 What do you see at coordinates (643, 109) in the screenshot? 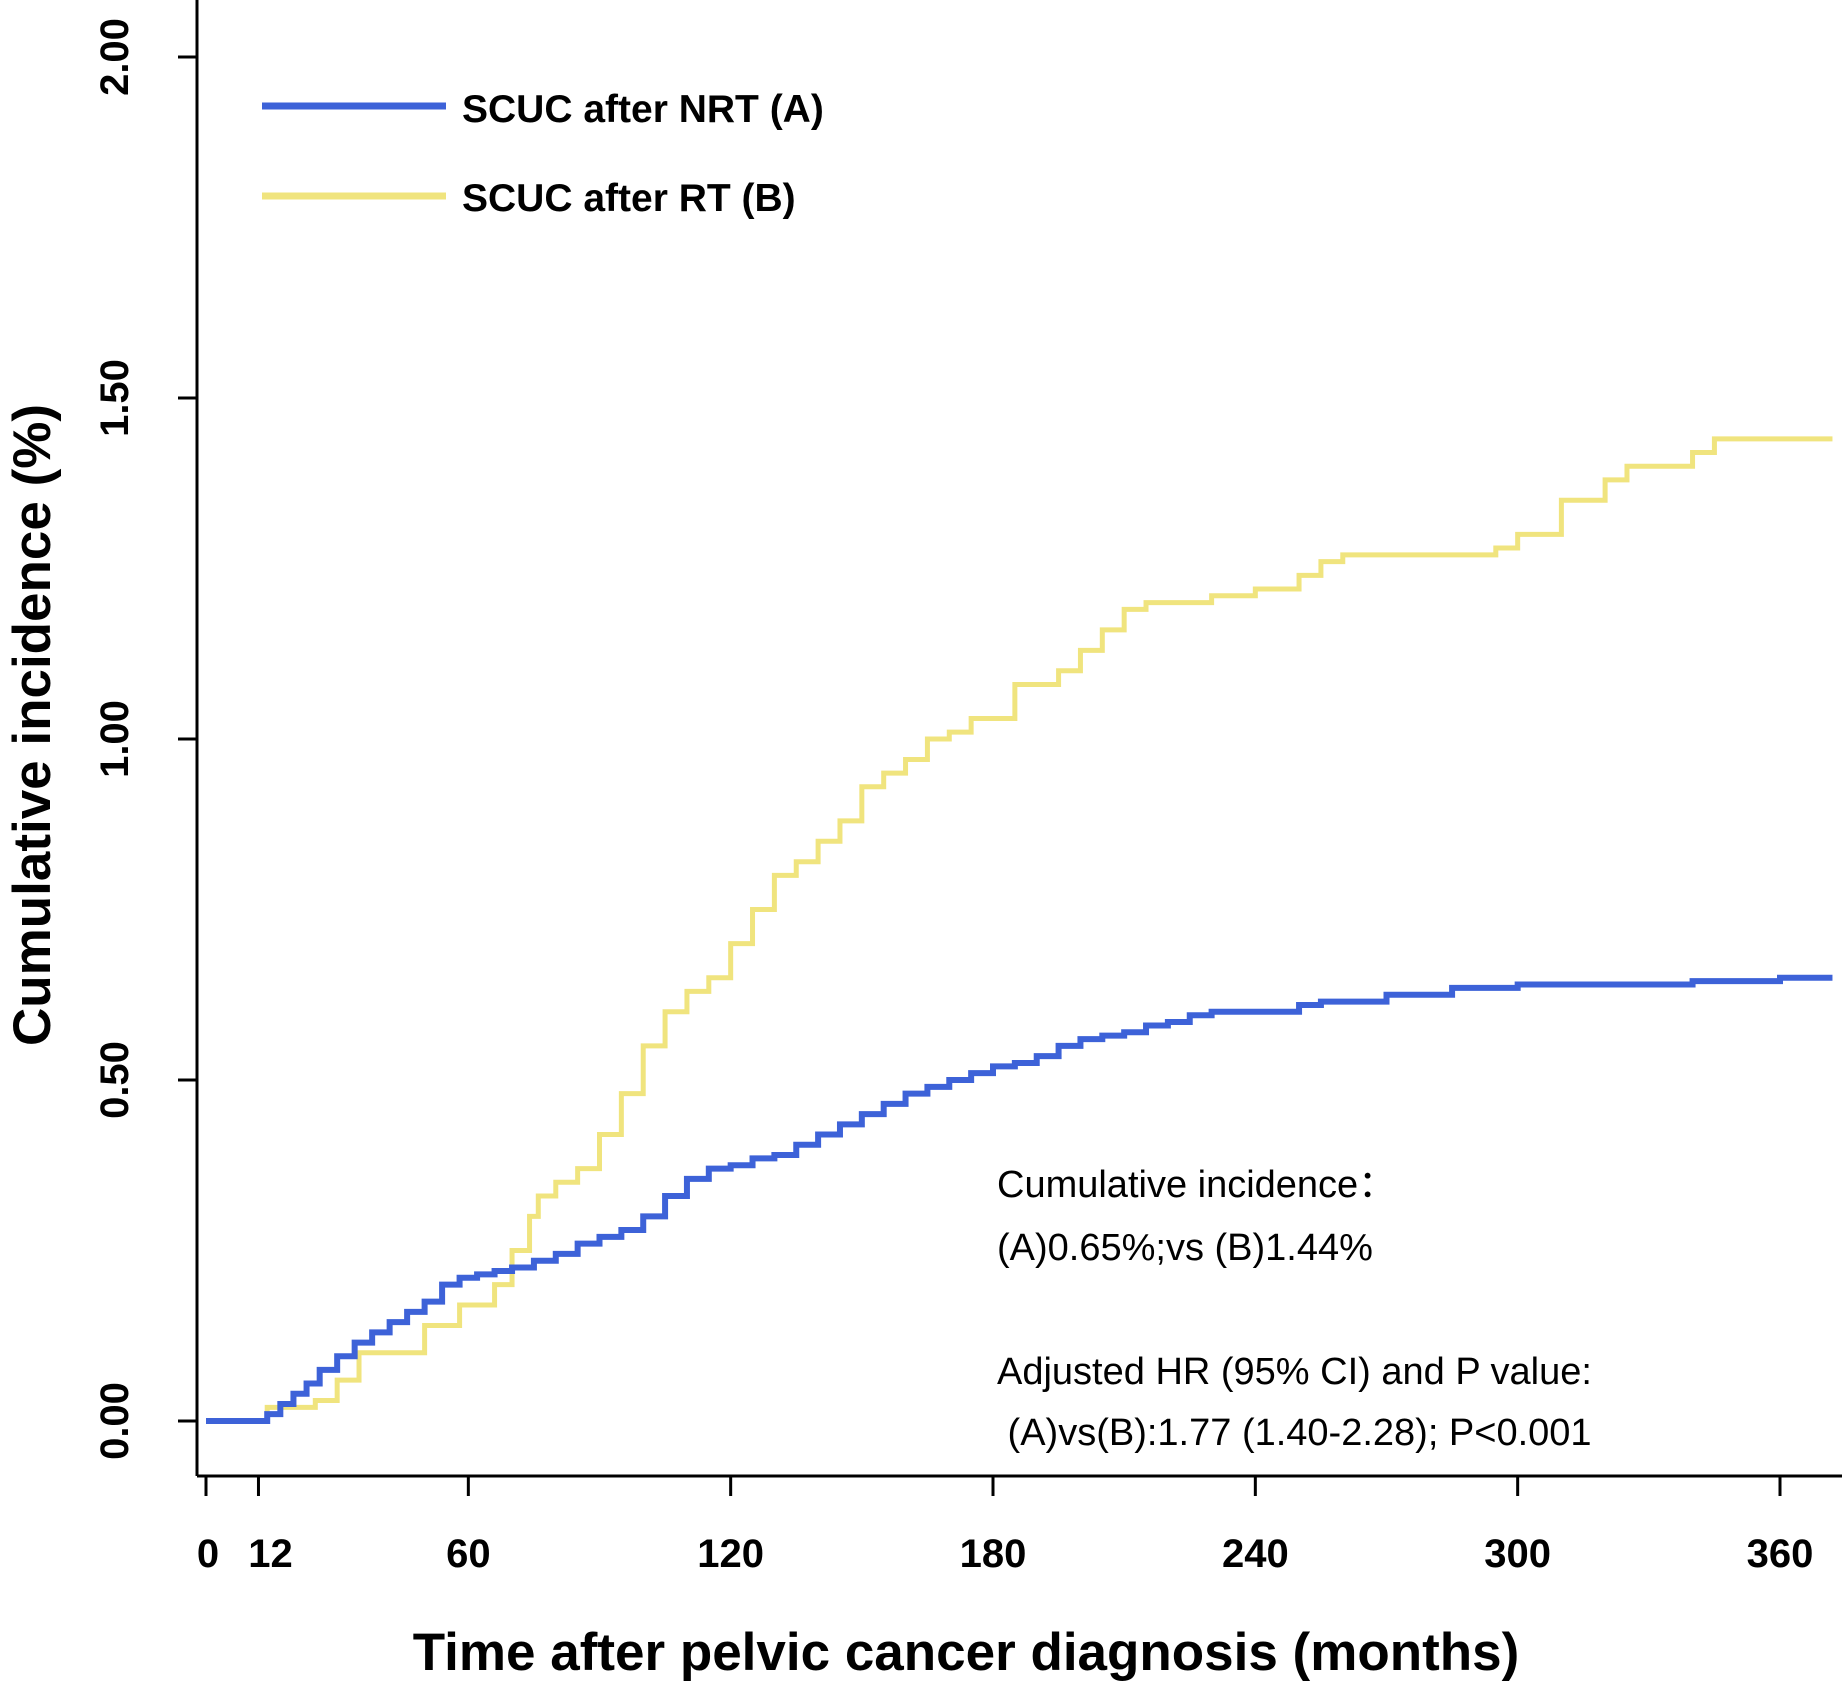
I see `legend-label-nrt: SCUC after NRT (A)` at bounding box center [643, 109].